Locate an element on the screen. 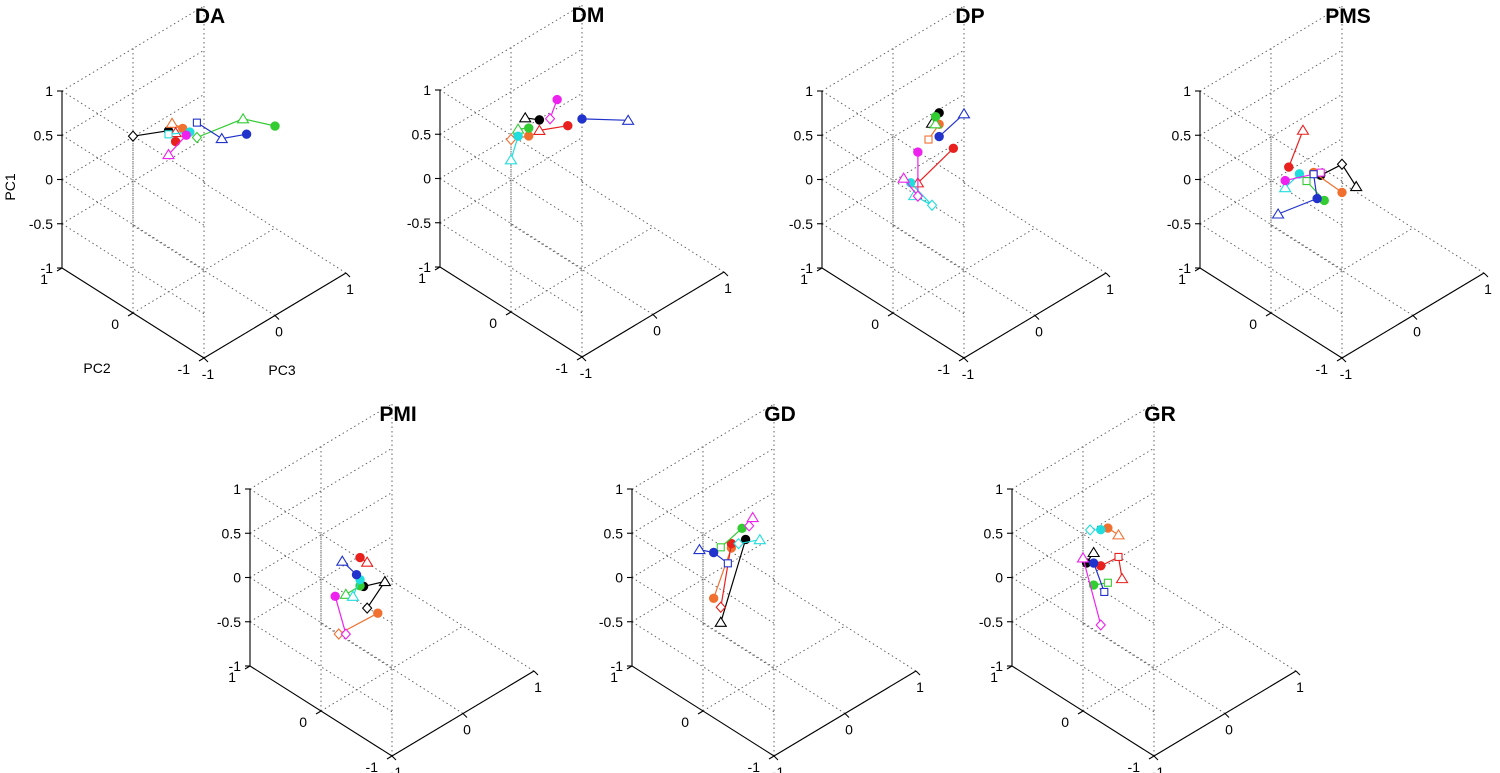 This screenshot has height=773, width=1500. panel-title: DP is located at coordinates (969, 16).